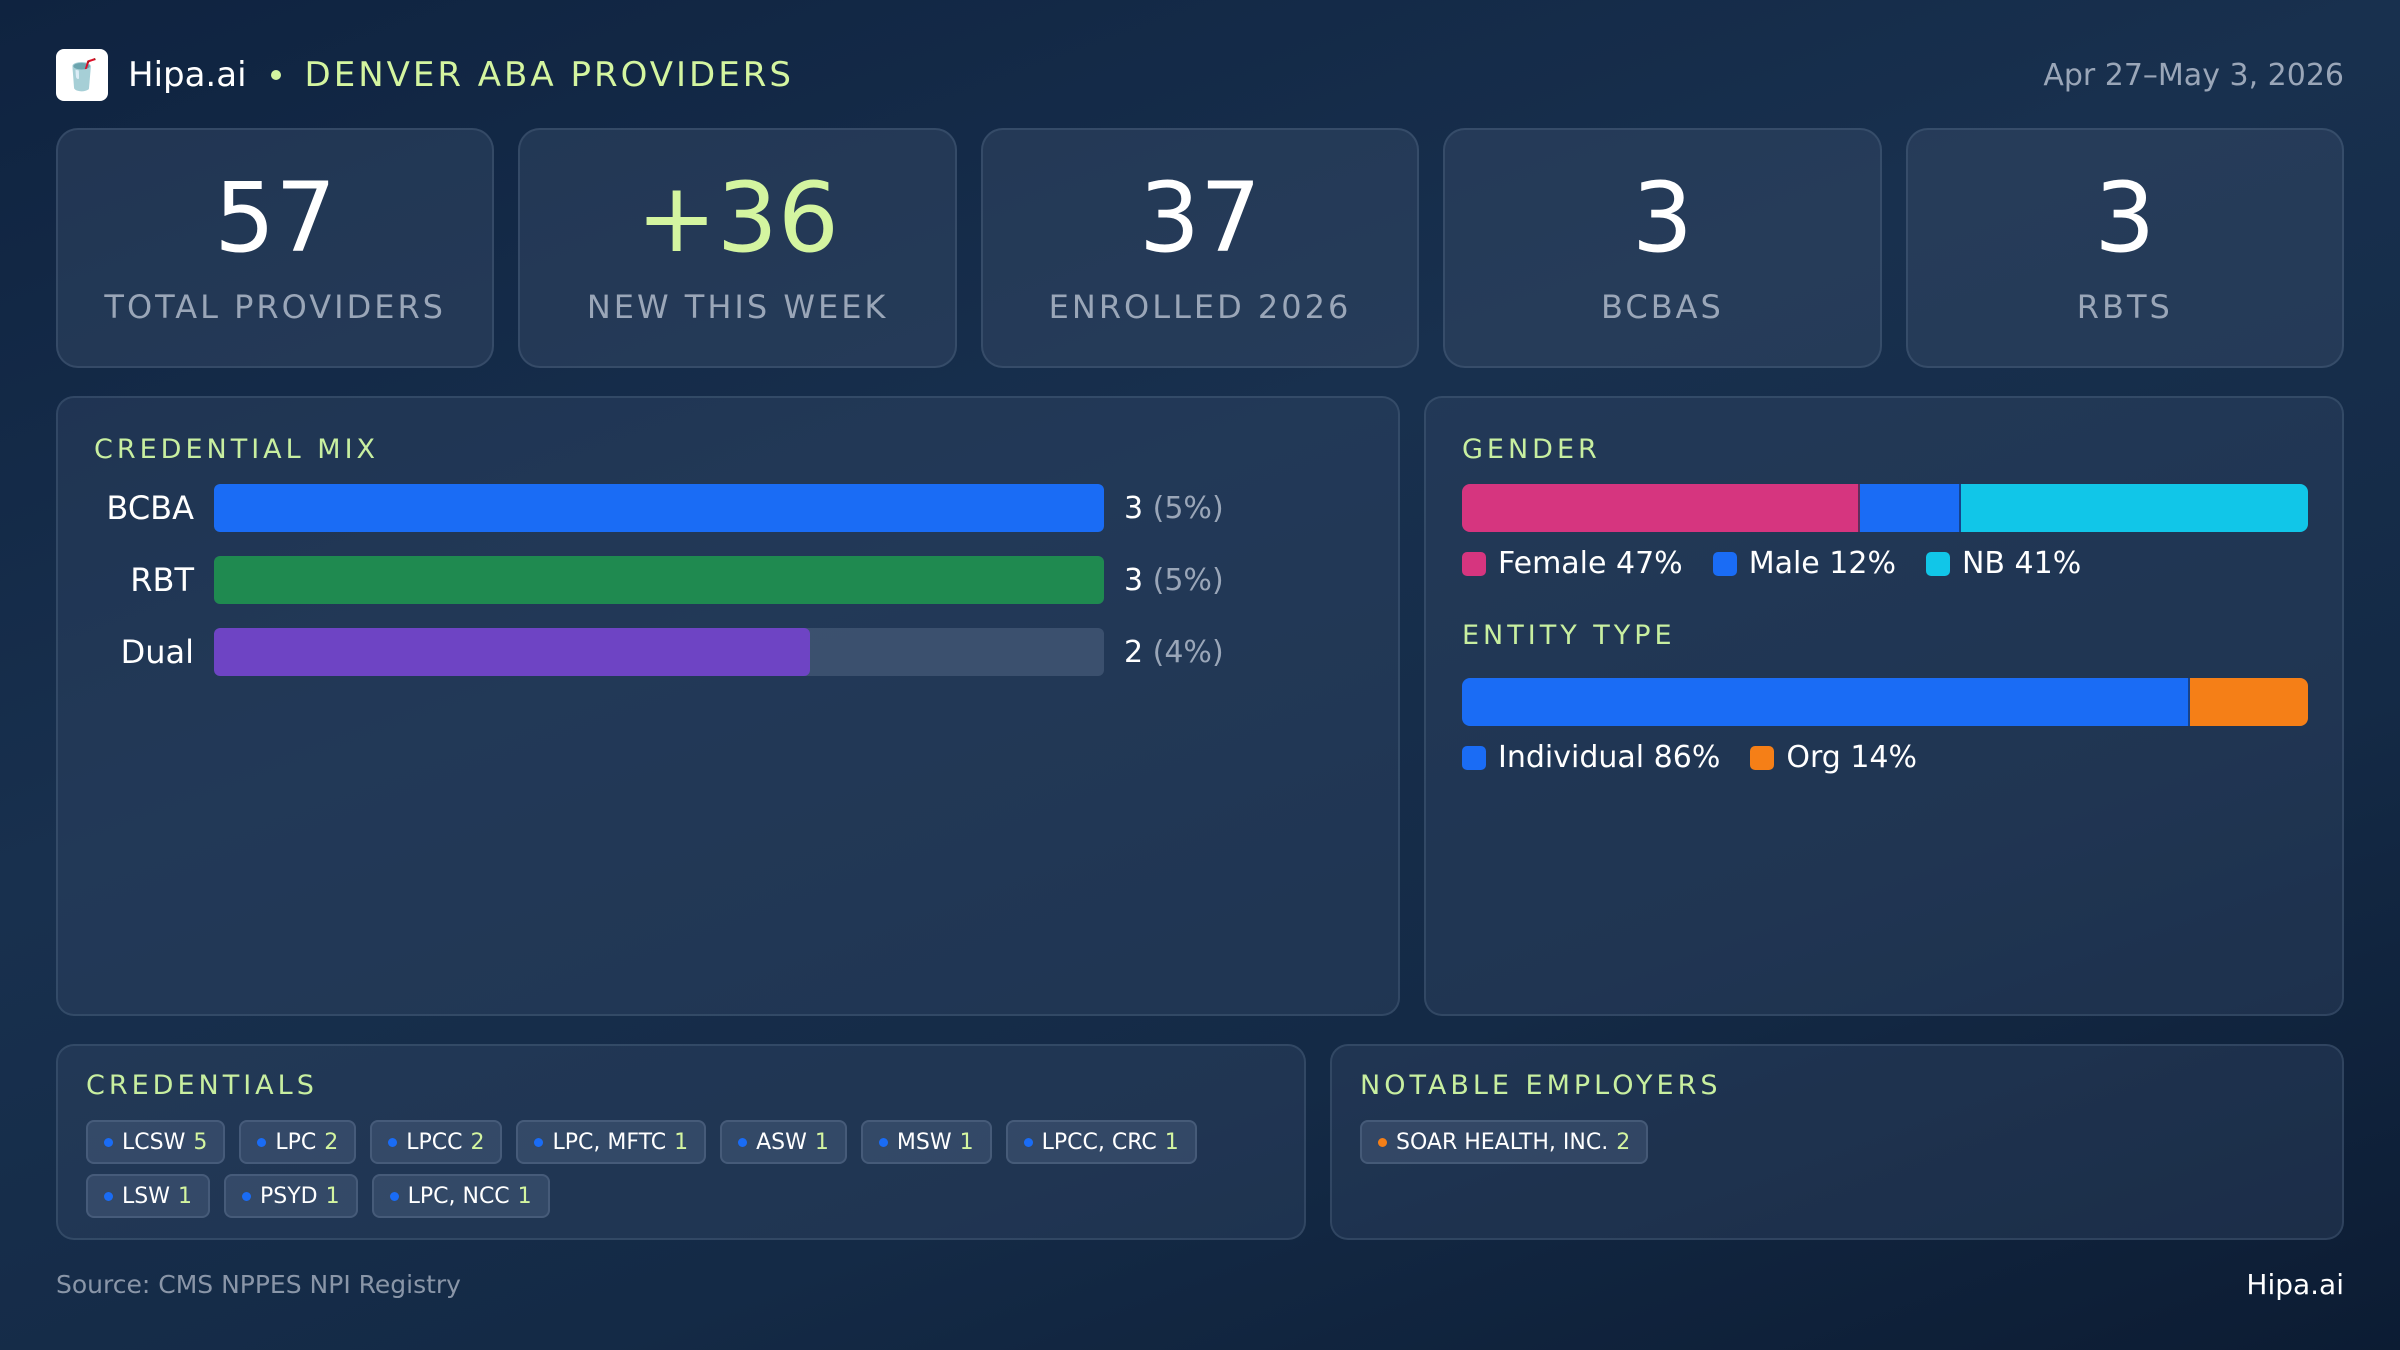 The width and height of the screenshot is (2400, 1350). Describe the element at coordinates (1188, 652) in the screenshot. I see `bar-percent: (4%)` at that location.